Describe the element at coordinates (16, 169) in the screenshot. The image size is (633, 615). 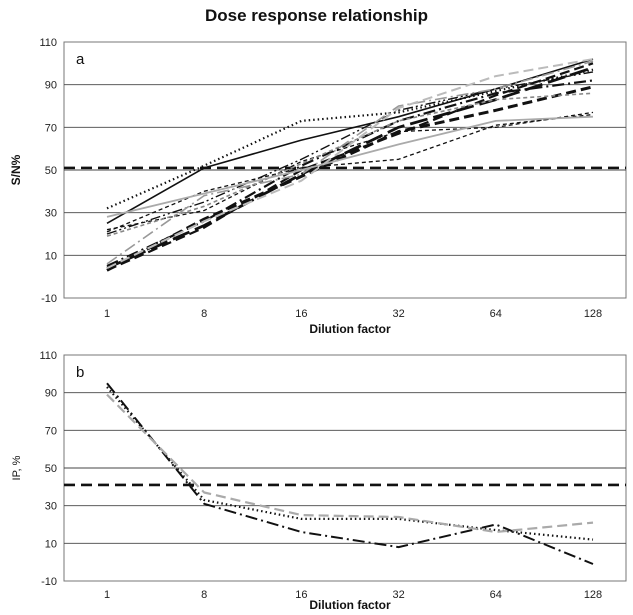
I see `y-axis-title: S/N%` at that location.